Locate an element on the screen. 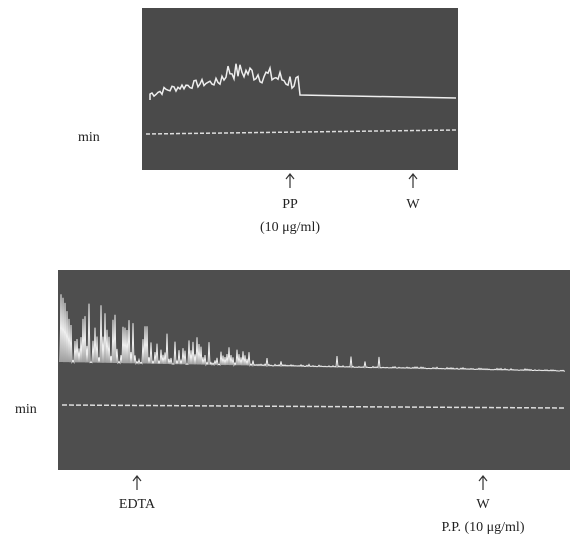  bottom-trace is located at coordinates (312, 333).